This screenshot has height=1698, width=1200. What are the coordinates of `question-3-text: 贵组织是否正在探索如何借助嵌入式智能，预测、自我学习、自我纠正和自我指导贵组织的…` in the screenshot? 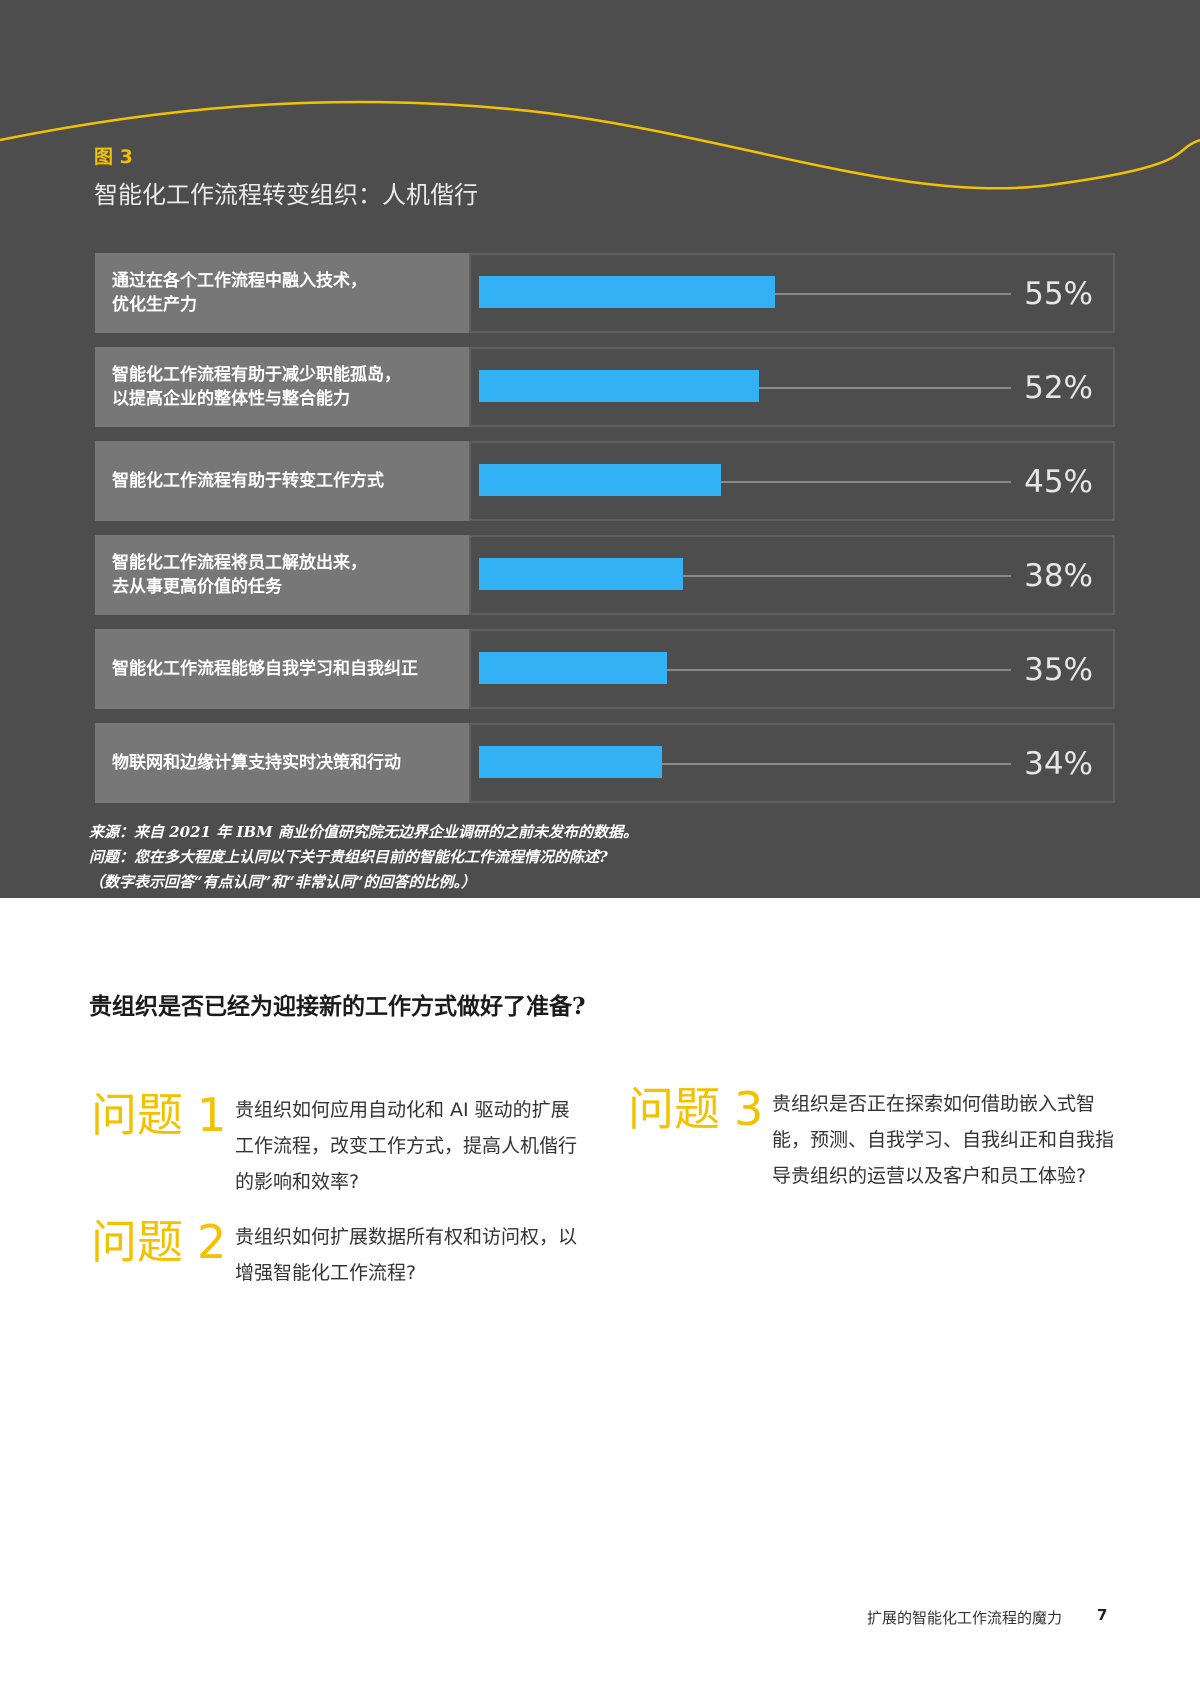 It's located at (943, 1140).